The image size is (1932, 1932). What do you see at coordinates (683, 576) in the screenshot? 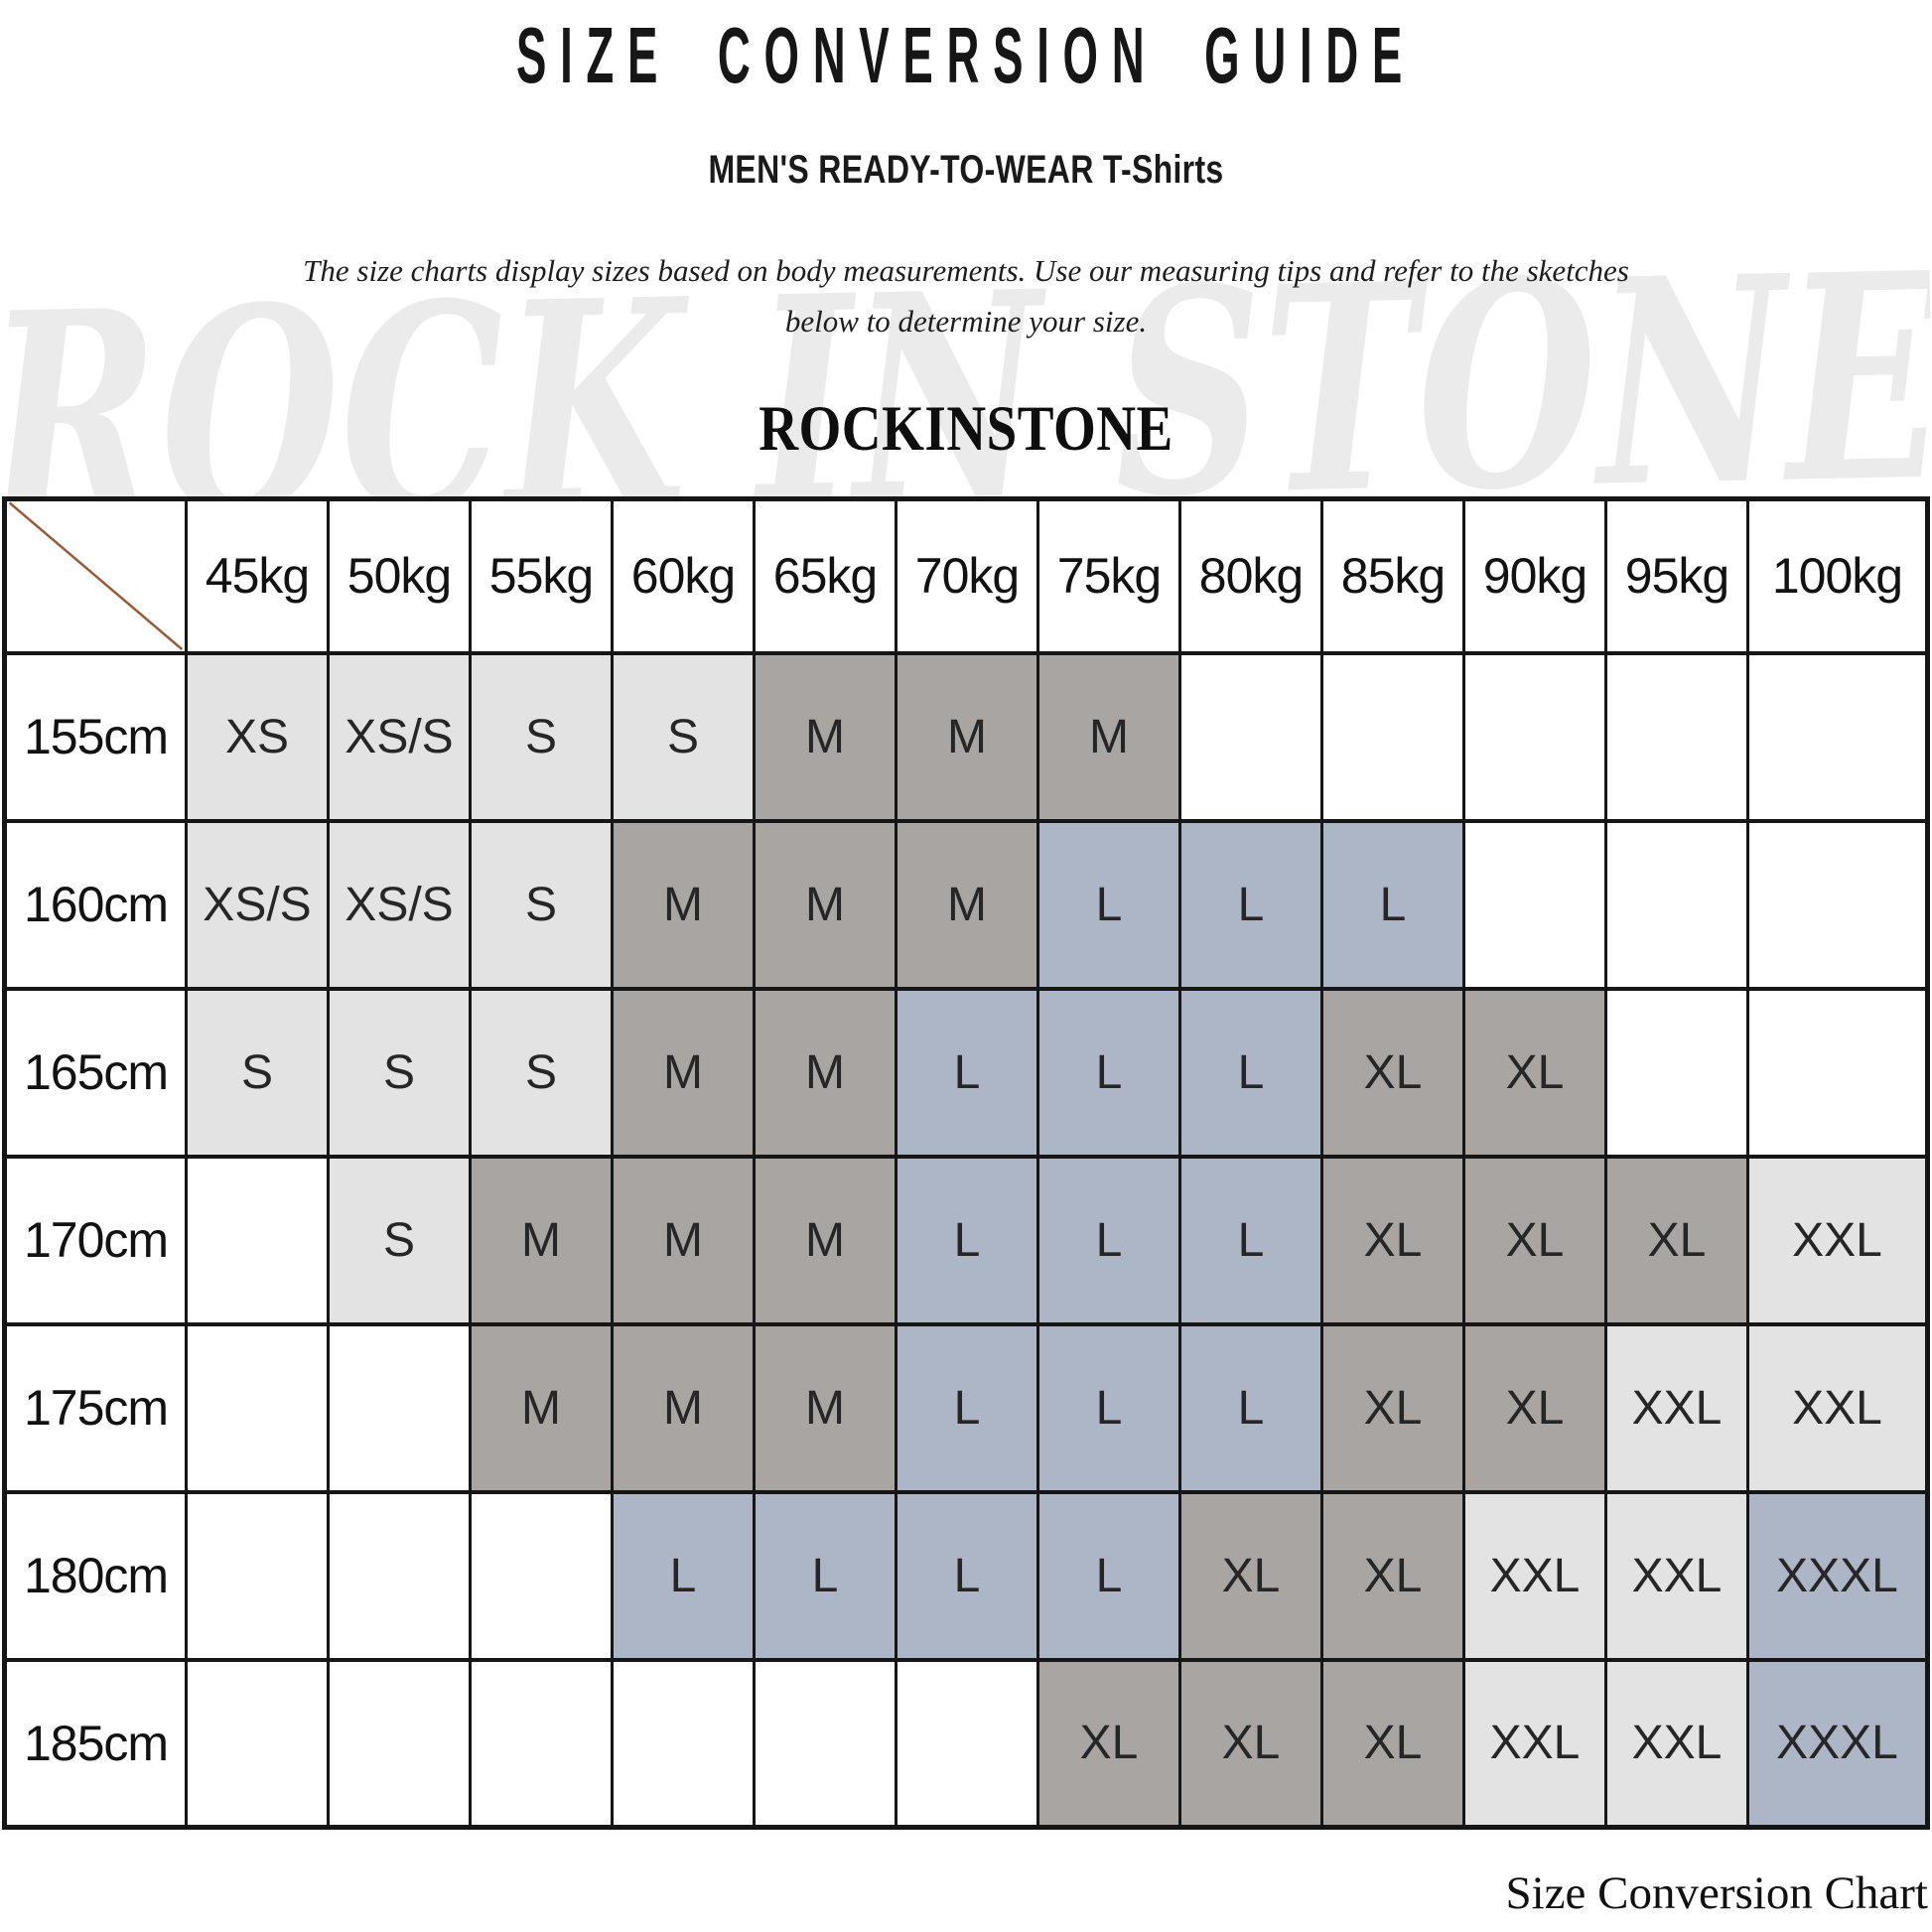
I see `weight-header: 60kg` at bounding box center [683, 576].